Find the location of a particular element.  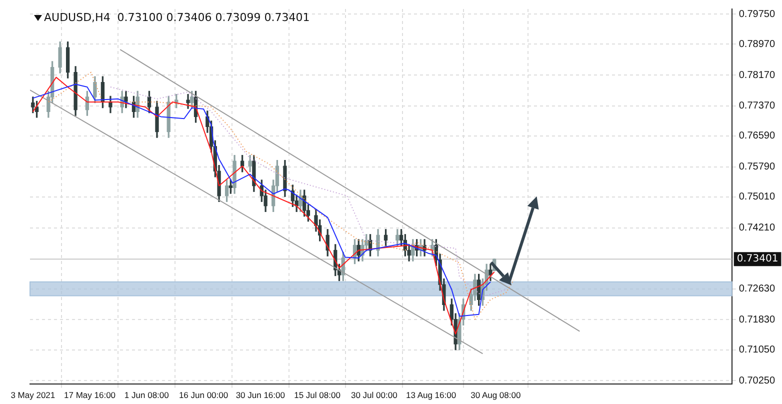

x-tick-label: 13 Aug 16:00 is located at coordinates (431, 395).